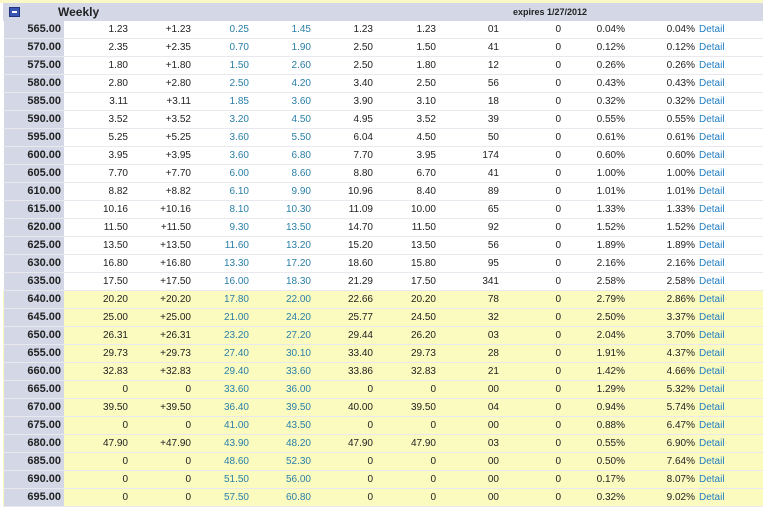 The height and width of the screenshot is (511, 763). What do you see at coordinates (34, 29) in the screenshot?
I see `strike-cell: 565.00` at bounding box center [34, 29].